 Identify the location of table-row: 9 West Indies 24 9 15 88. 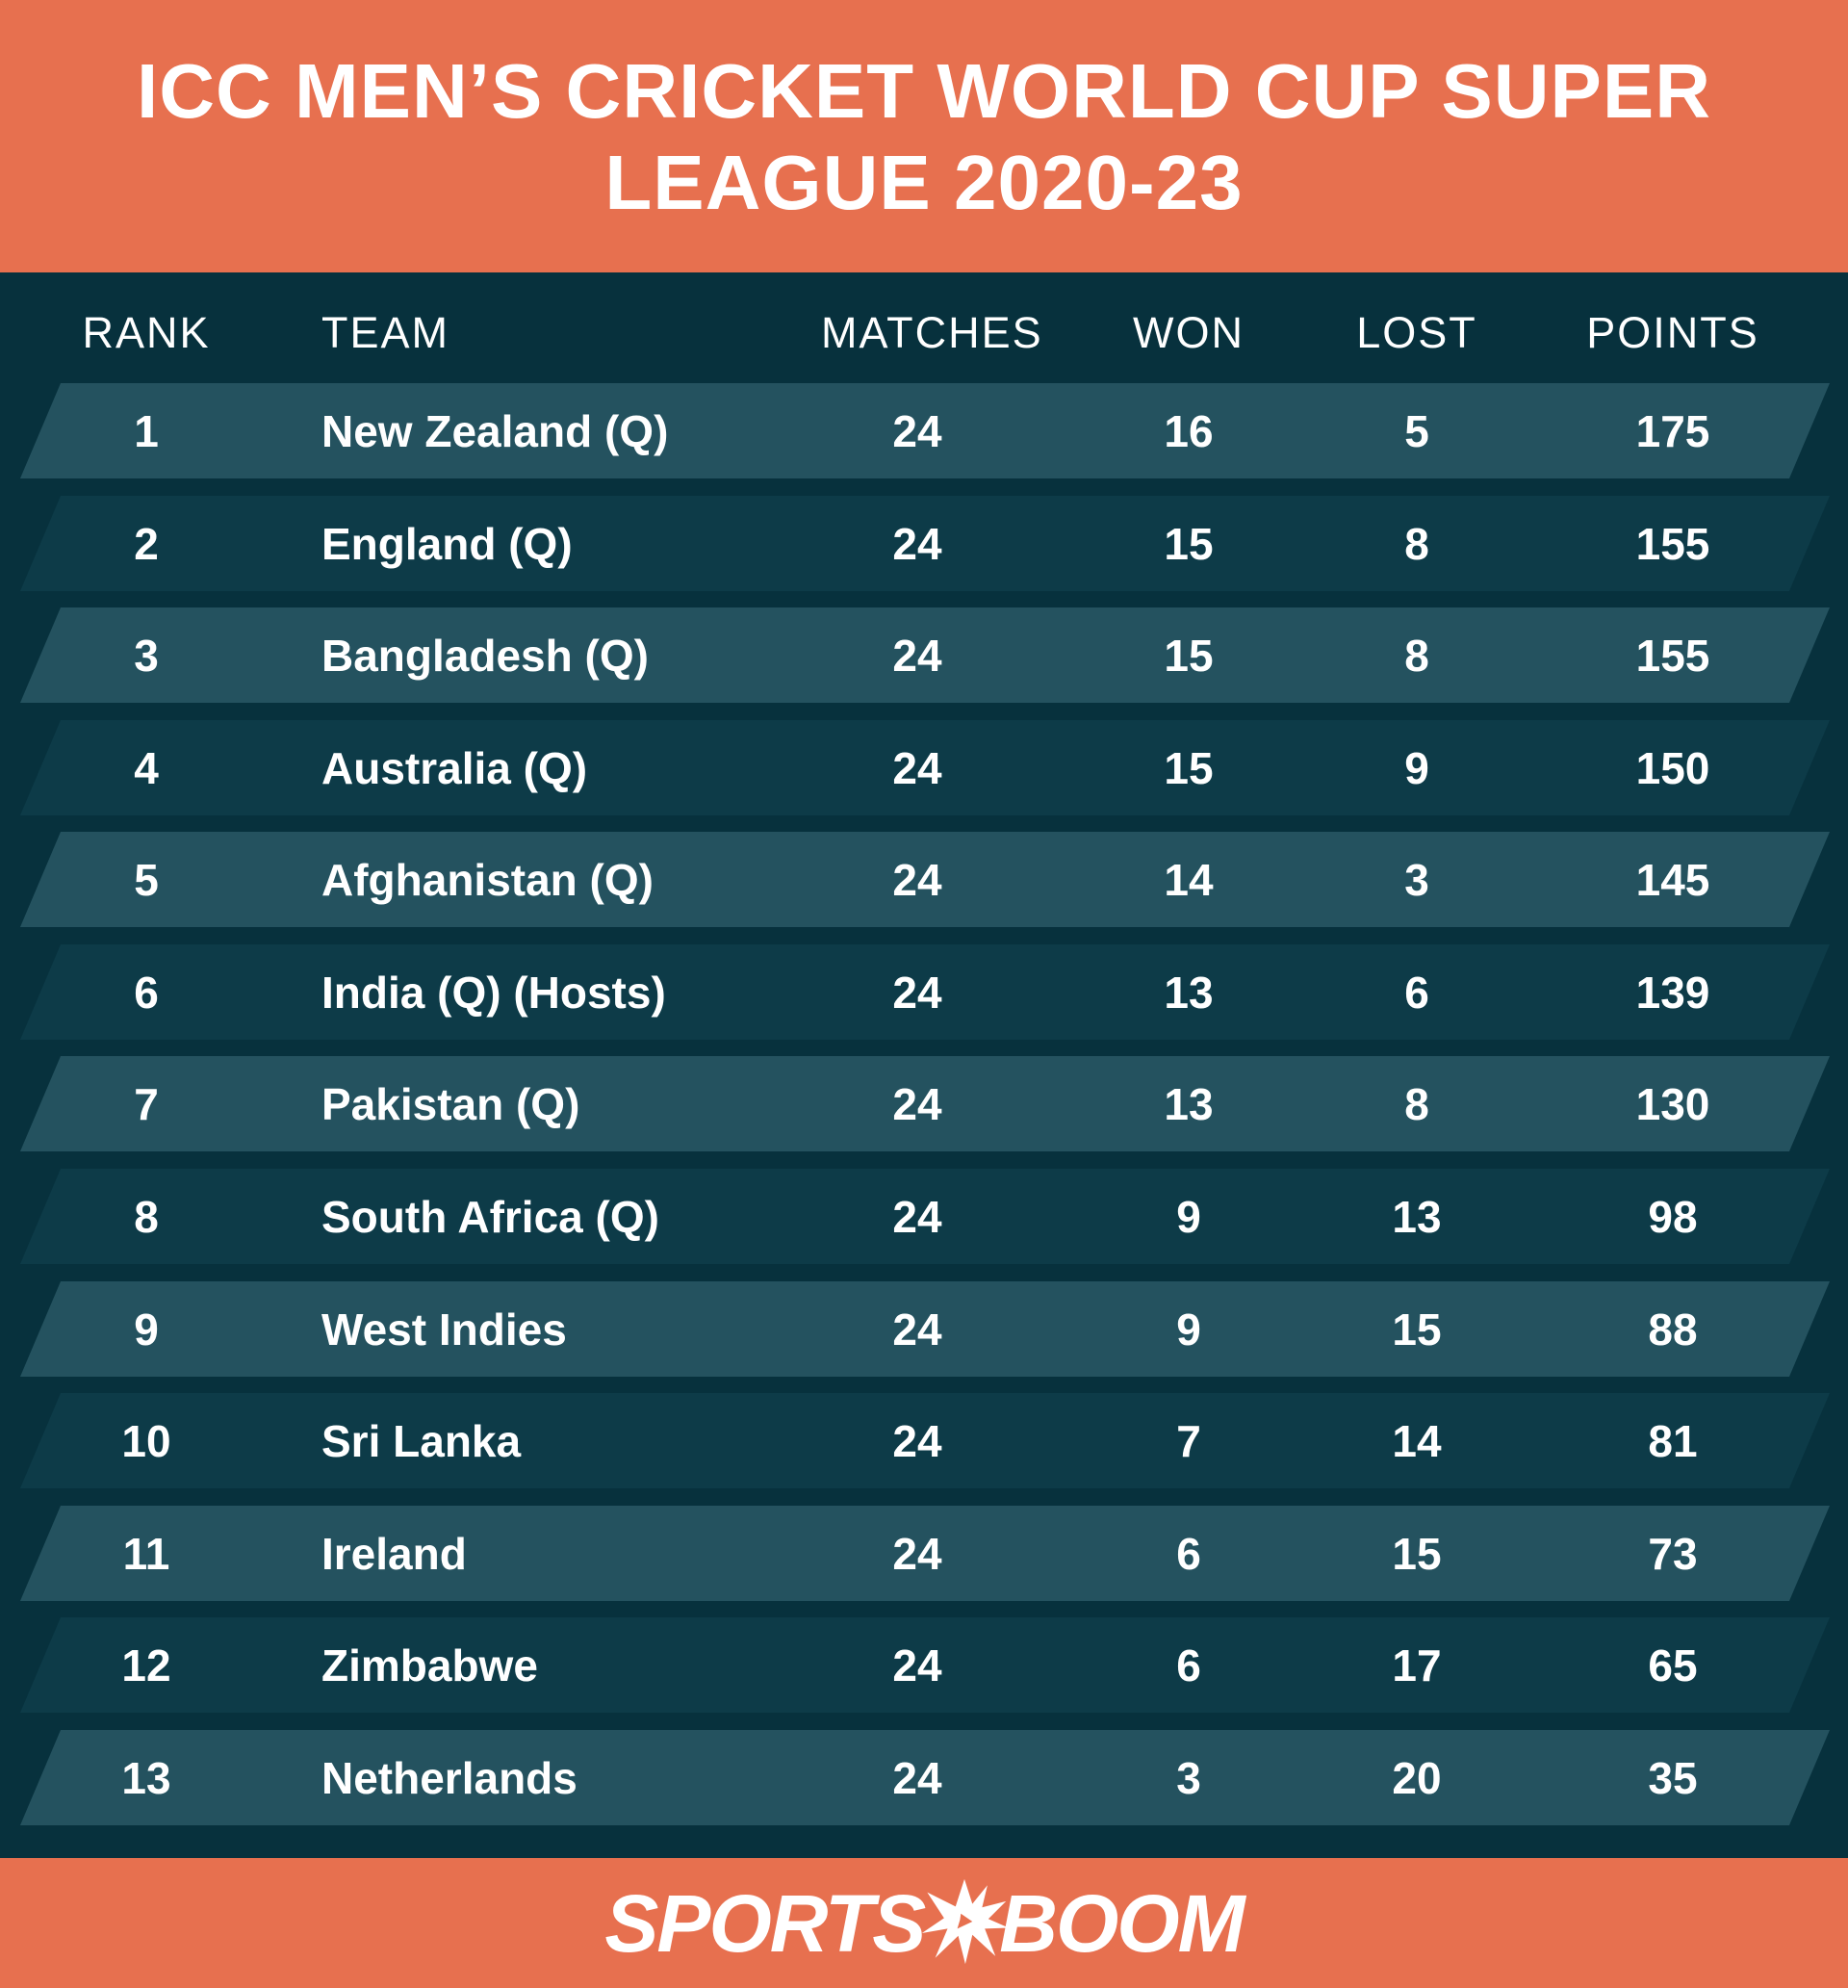
(924, 1329).